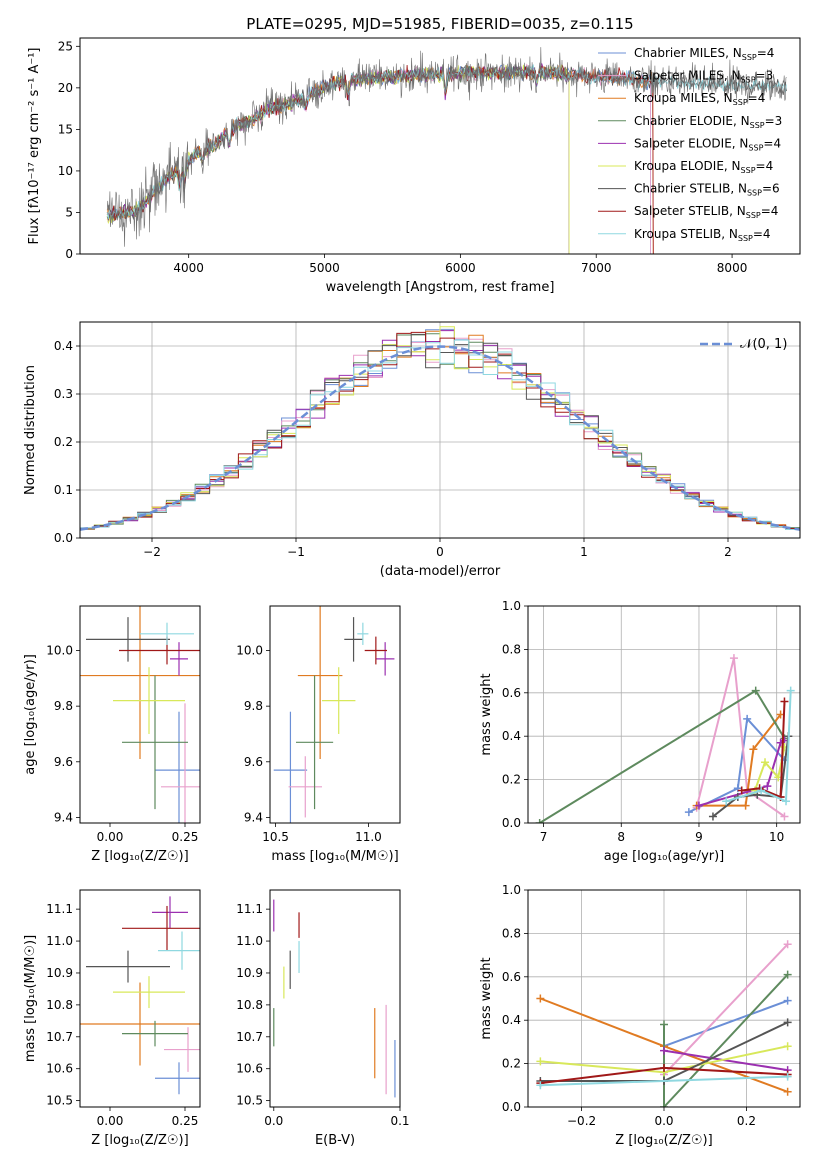 This screenshot has height=1170, width=819. I want to click on x-tick-label: 6000, so click(460, 268).